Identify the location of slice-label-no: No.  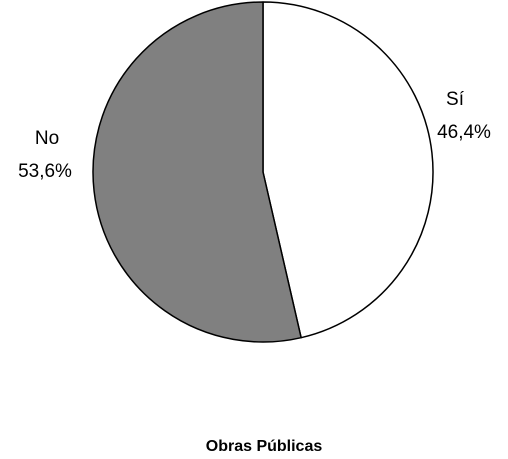
(47, 138).